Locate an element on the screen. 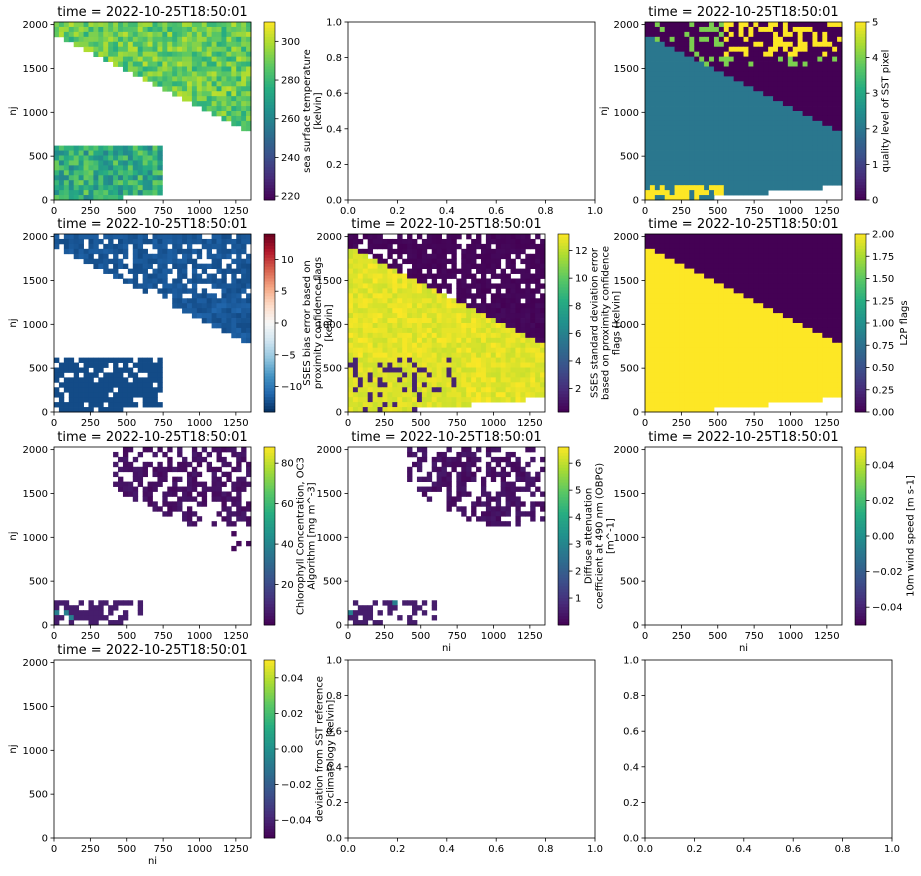 The width and height of the screenshot is (921, 876). y-tick-label: 500 is located at coordinates (38, 157).